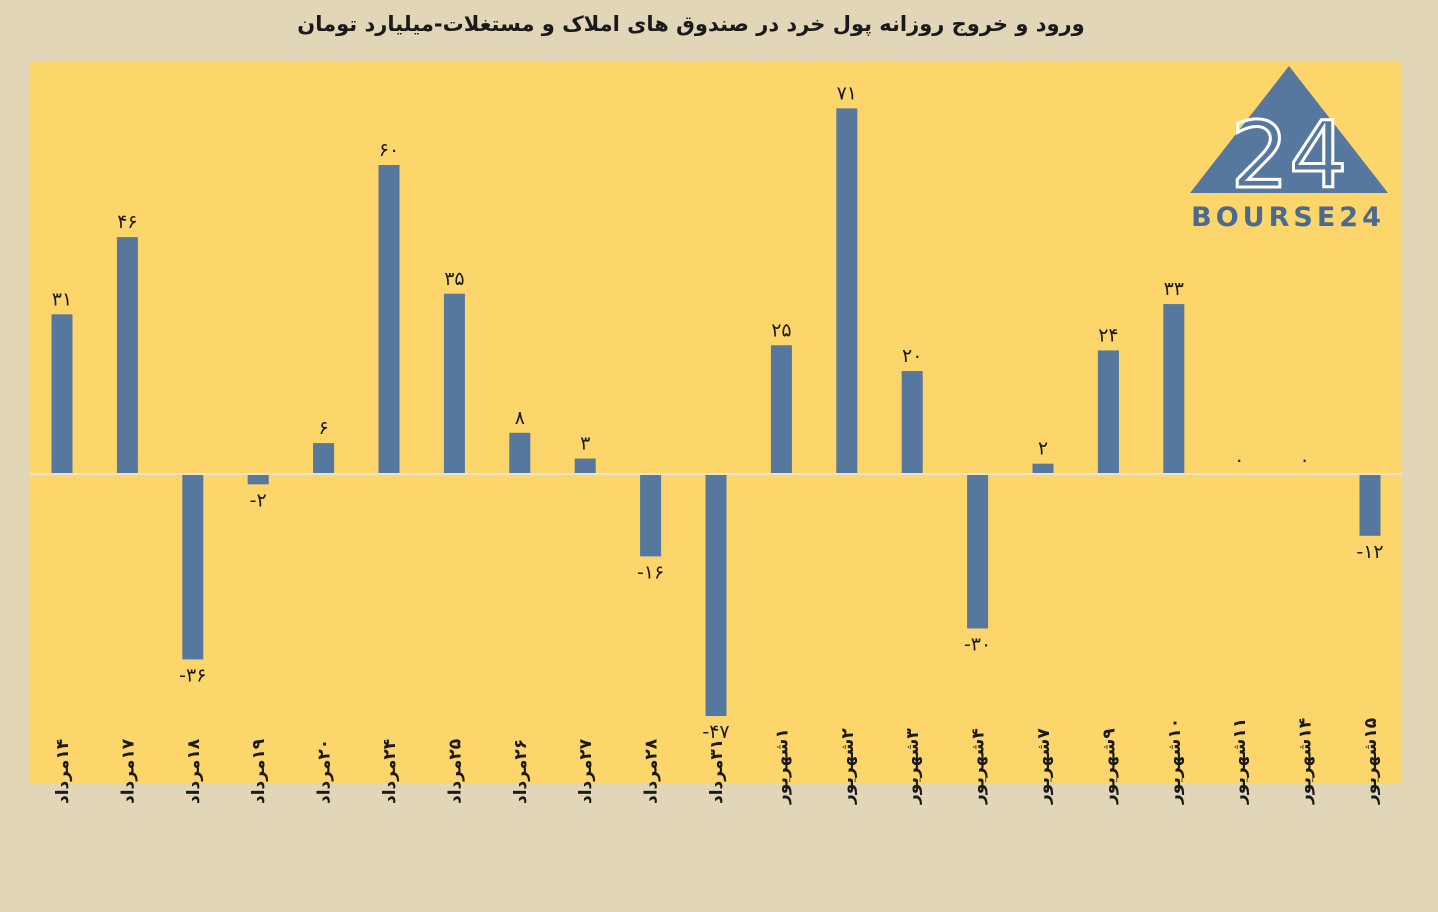 The width and height of the screenshot is (1438, 912). I want to click on value-label-1: ۴۶, so click(127, 222).